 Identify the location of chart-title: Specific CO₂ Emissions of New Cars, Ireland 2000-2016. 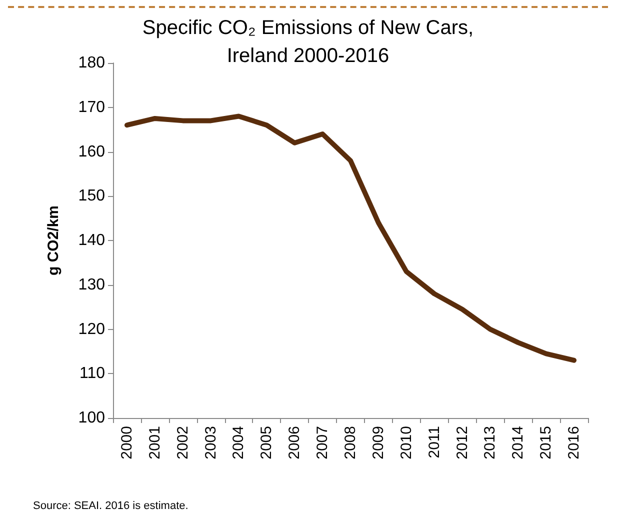
(308, 42).